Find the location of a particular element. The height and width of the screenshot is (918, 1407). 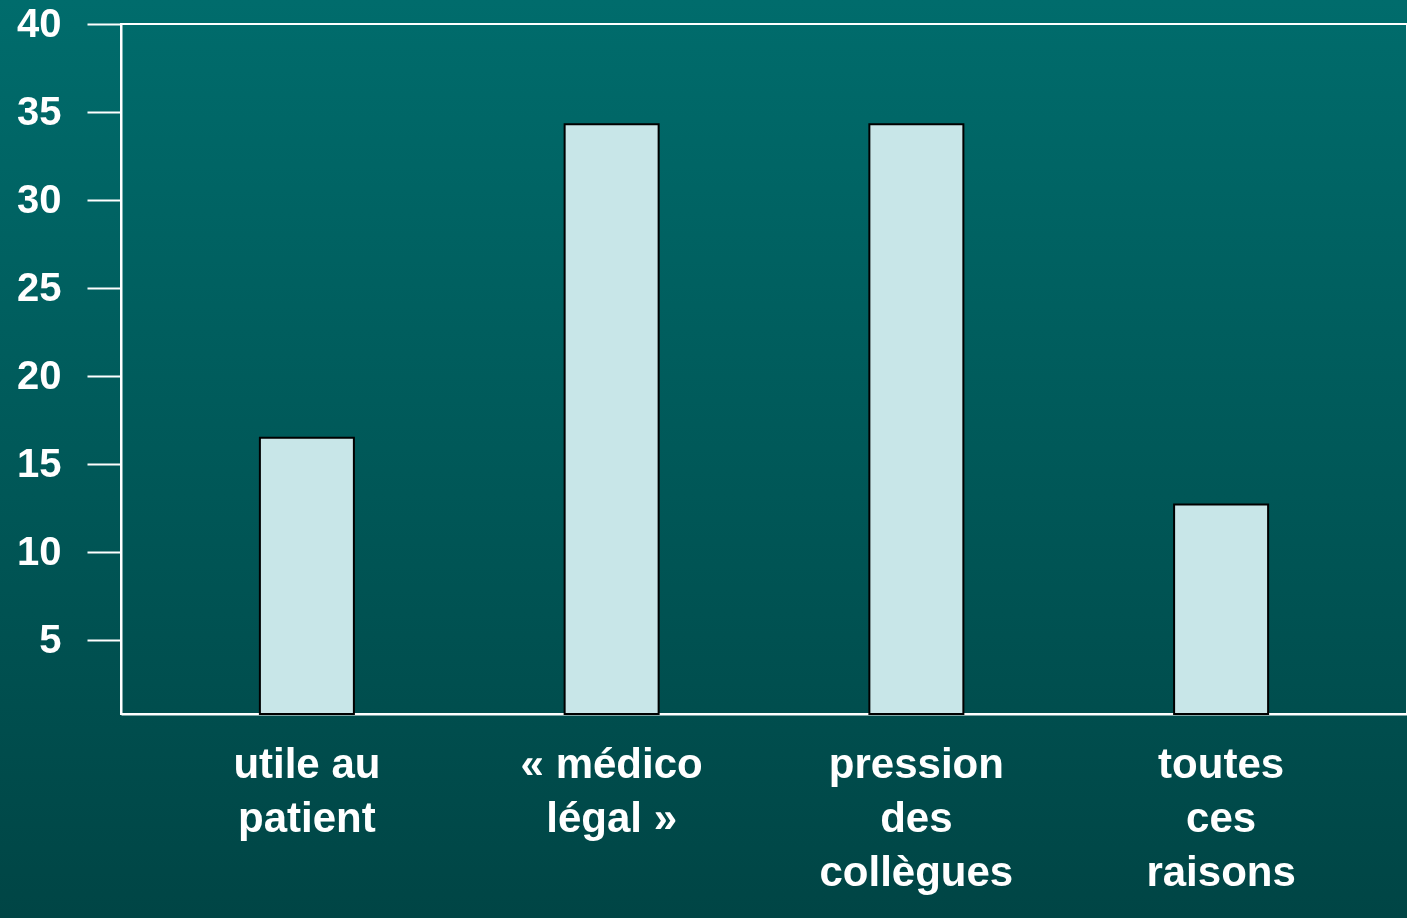

y-tick-label: 15 is located at coordinates (39, 462).